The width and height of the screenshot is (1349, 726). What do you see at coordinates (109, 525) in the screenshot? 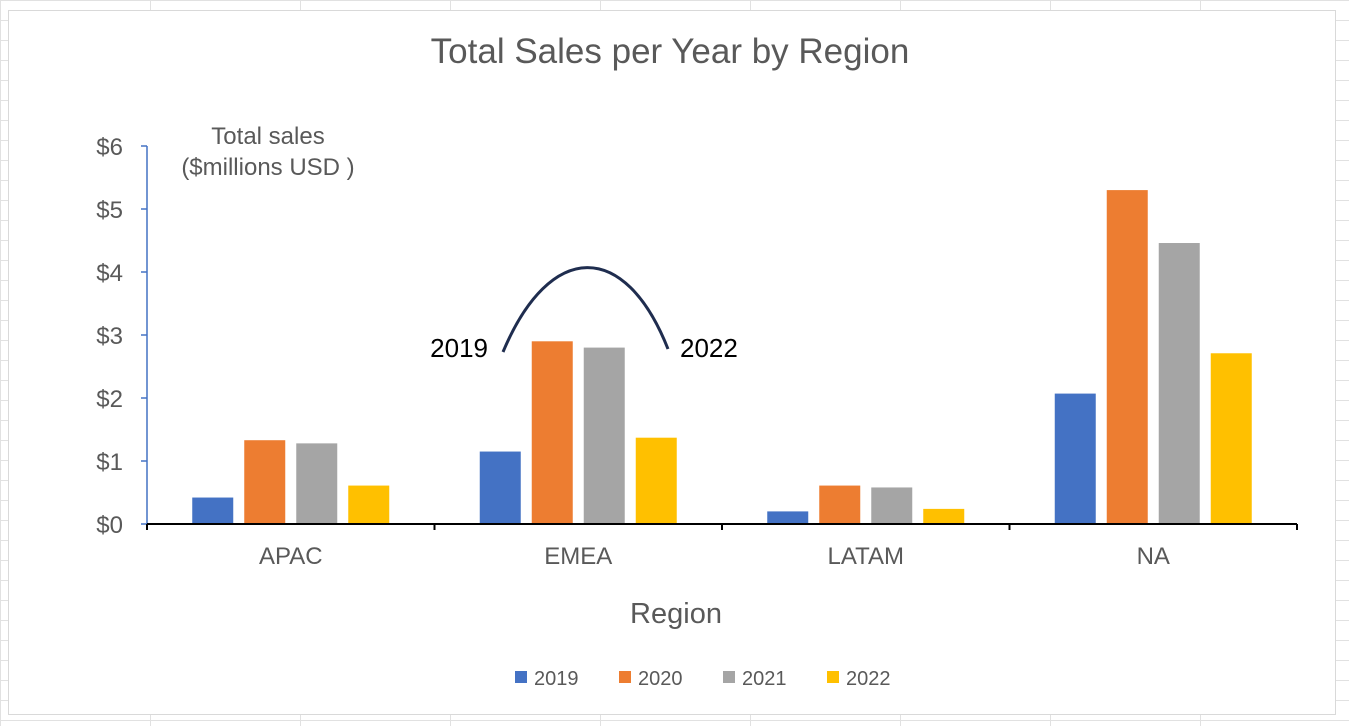
I see `y-tick-label: $0` at bounding box center [109, 525].